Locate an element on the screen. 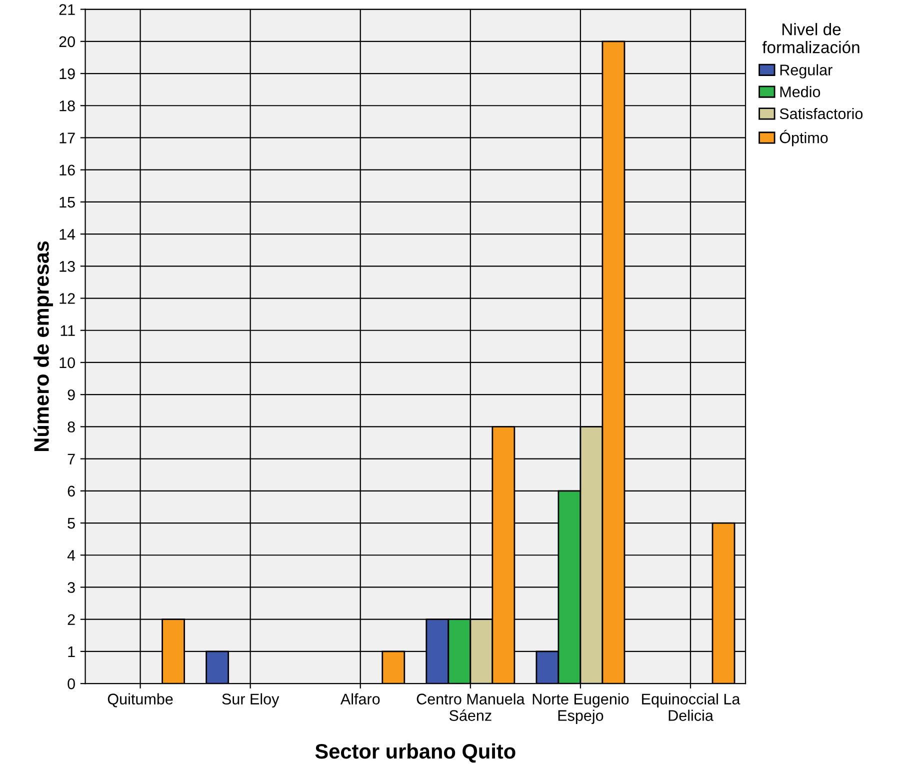  y-tick-label: 17 is located at coordinates (67, 138).